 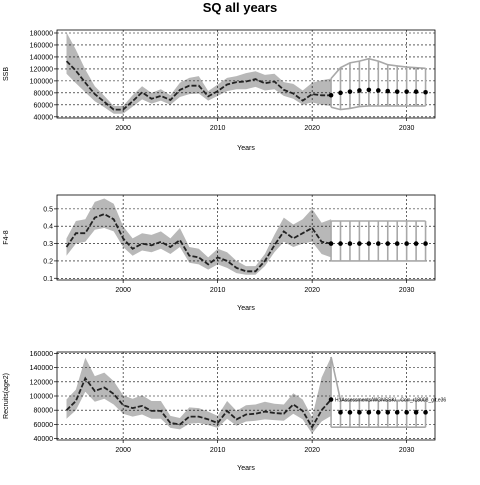 What do you see at coordinates (240, 7) in the screenshot?
I see `figure-title: SQ all years` at bounding box center [240, 7].